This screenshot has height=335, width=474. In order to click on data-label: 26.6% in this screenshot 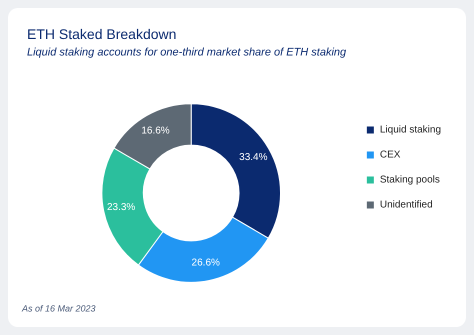, I will do `click(206, 263)`.